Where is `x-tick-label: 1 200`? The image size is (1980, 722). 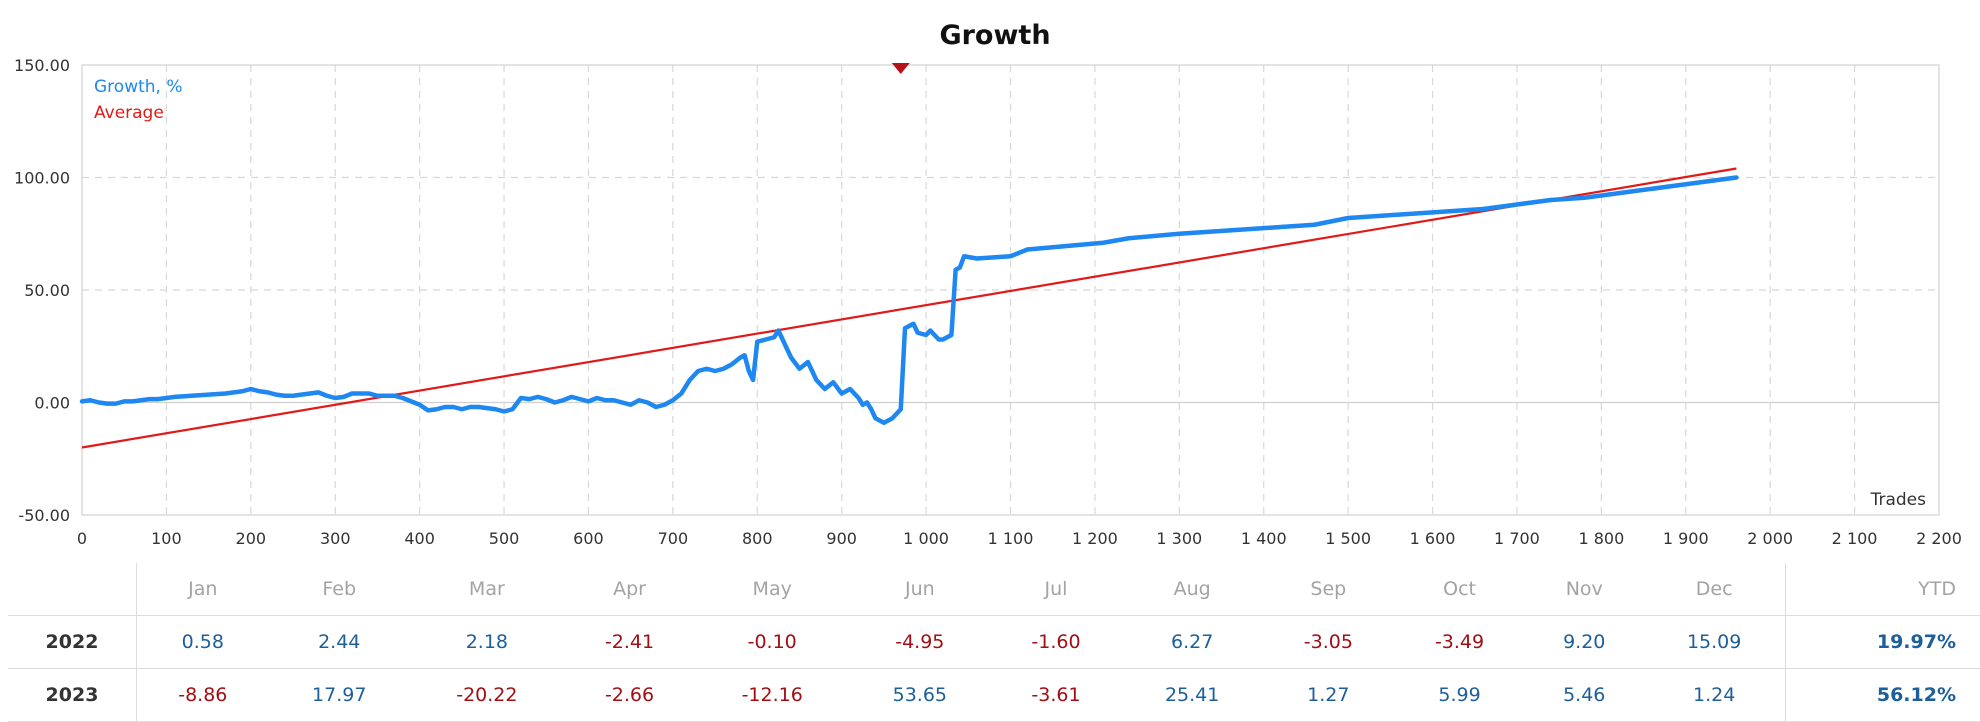 x-tick-label: 1 200 is located at coordinates (1095, 538).